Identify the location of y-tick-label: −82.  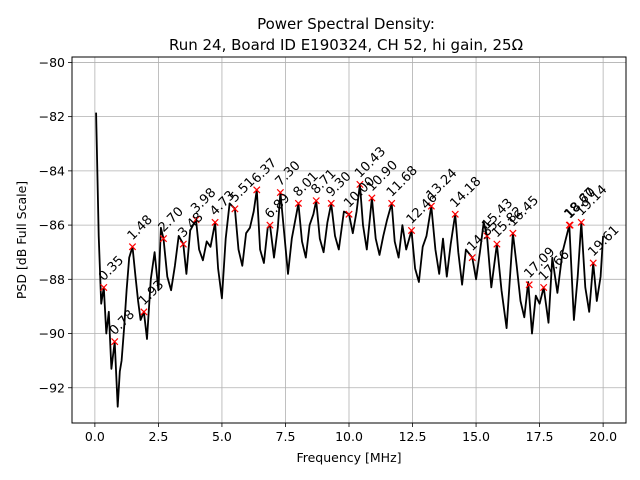
(52, 116).